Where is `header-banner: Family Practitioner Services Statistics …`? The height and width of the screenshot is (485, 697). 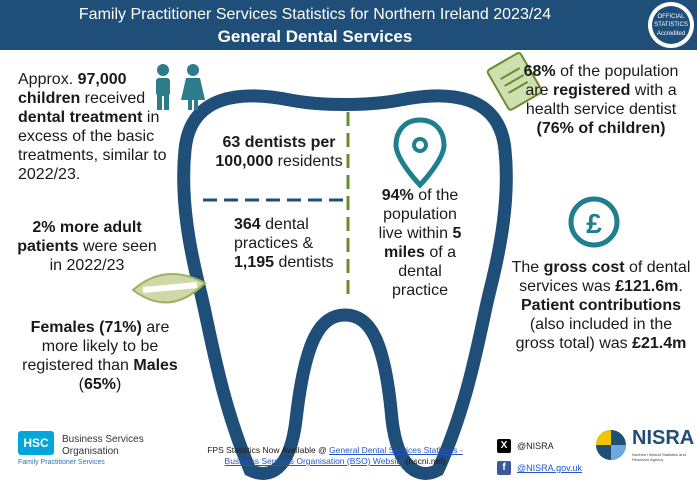 header-banner: Family Practitioner Services Statistics … is located at coordinates (348, 25).